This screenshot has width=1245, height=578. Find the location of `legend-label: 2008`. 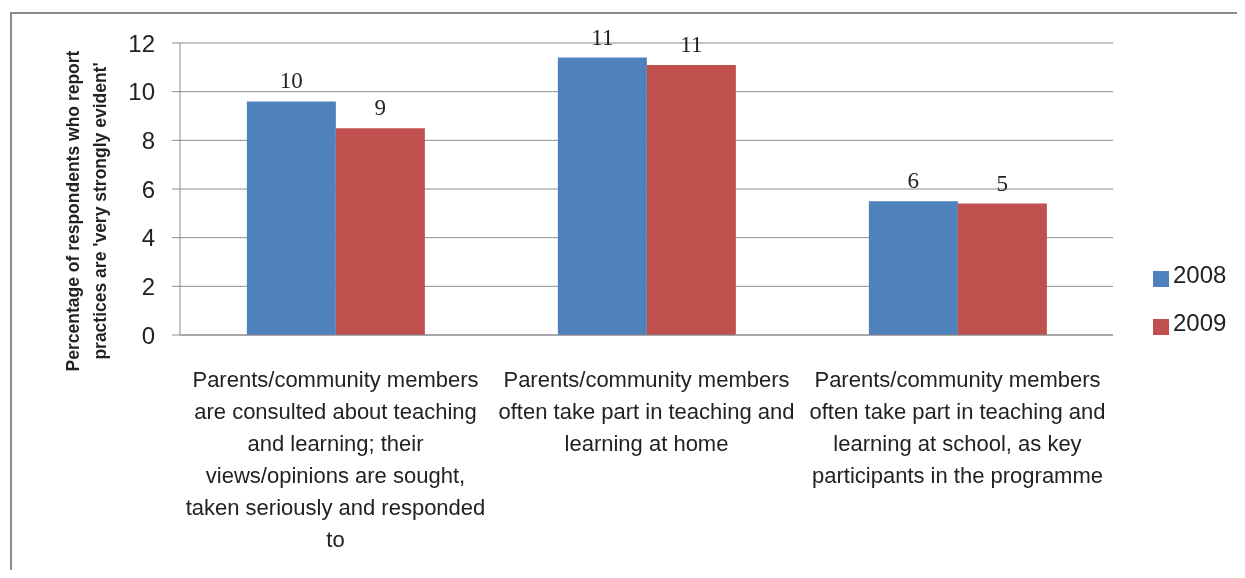

legend-label: 2008 is located at coordinates (1200, 274).